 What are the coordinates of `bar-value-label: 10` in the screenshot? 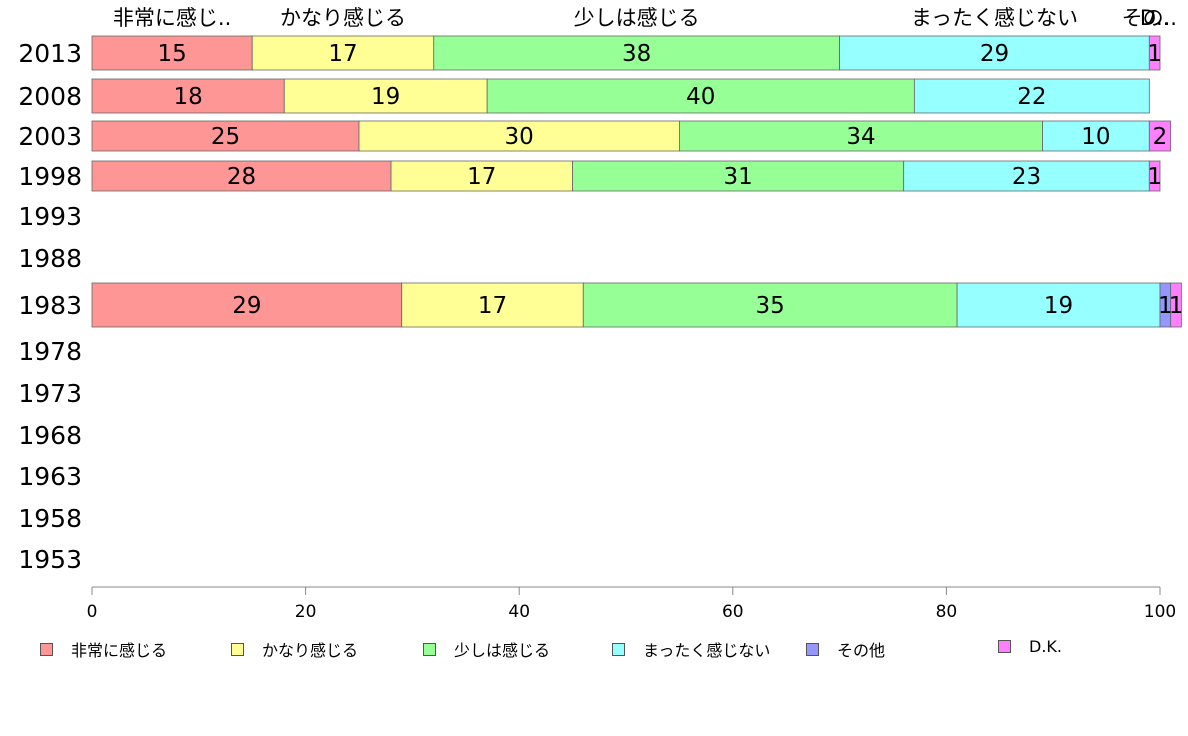 It's located at (1095, 137).